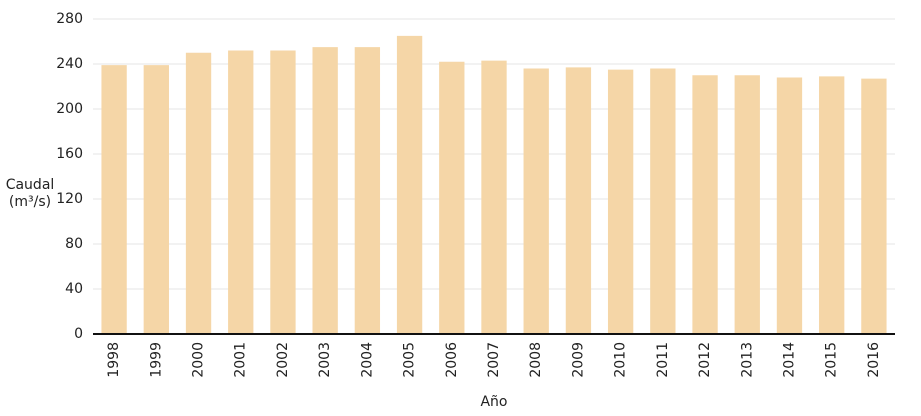  Describe the element at coordinates (69, 64) in the screenshot. I see `y-tick-label: 240` at that location.